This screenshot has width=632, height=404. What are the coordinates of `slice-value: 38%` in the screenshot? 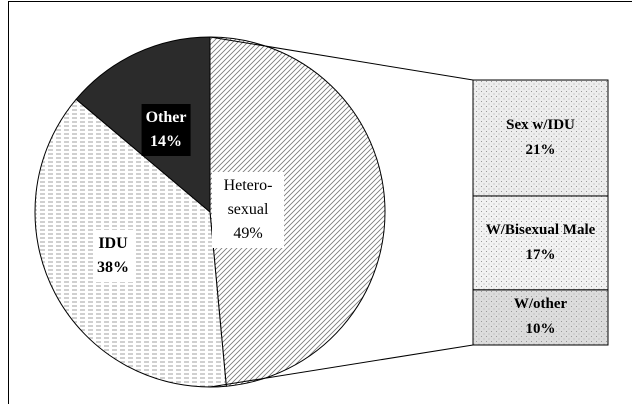 It's located at (113, 267).